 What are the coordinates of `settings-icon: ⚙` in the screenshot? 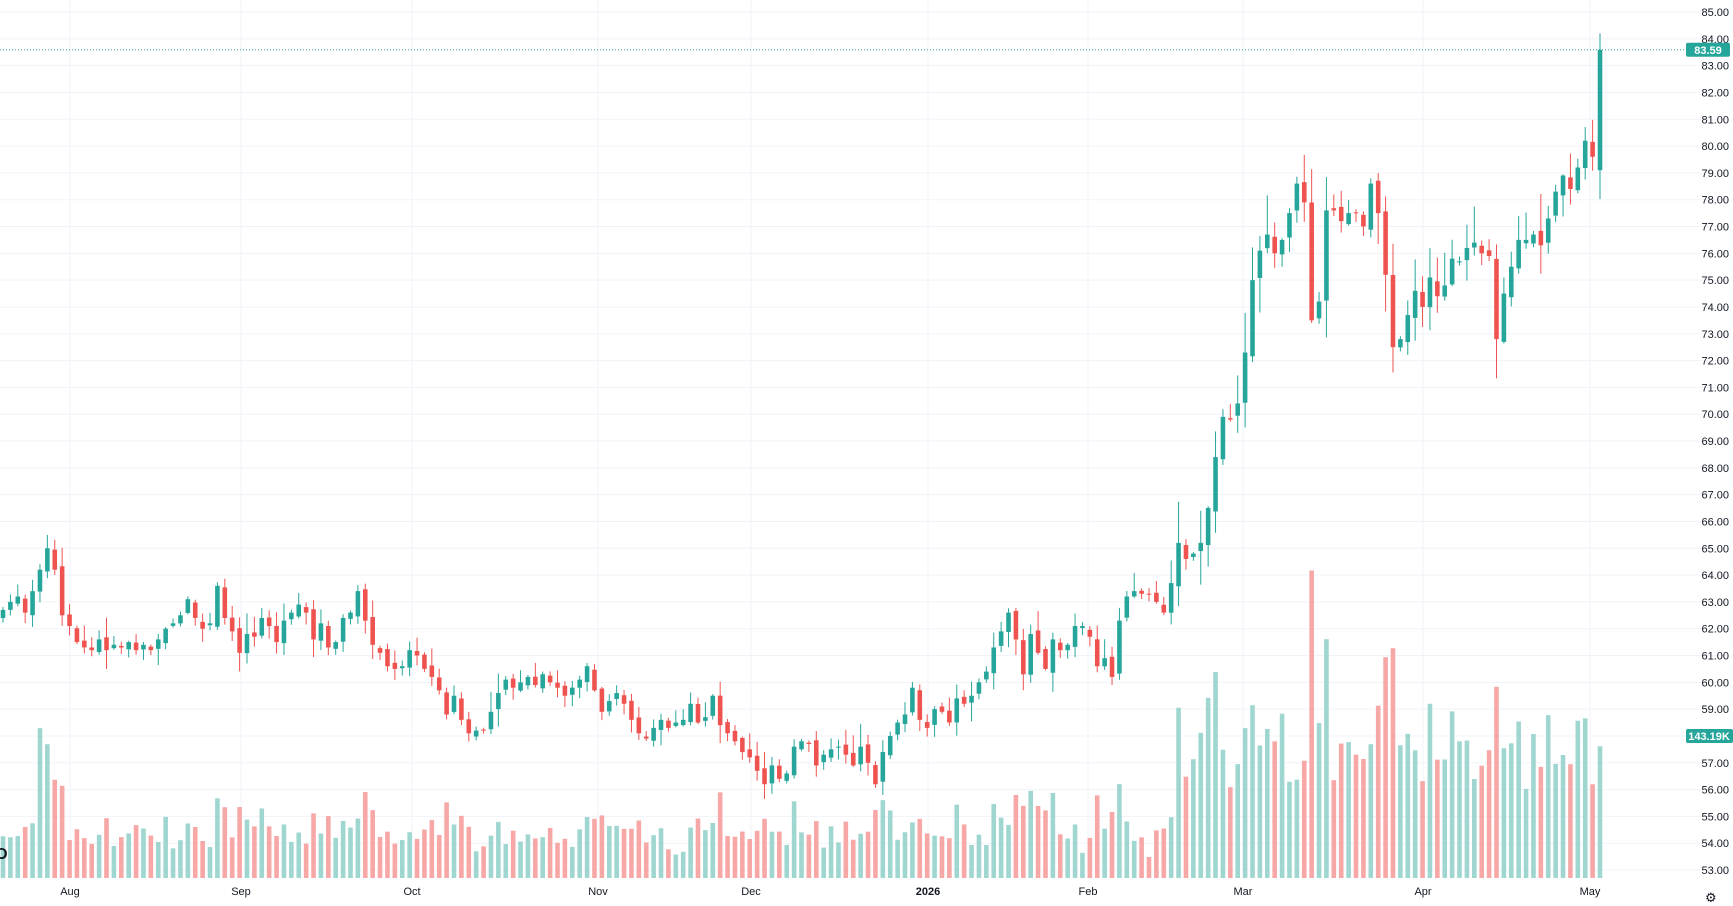 It's located at (1711, 897).